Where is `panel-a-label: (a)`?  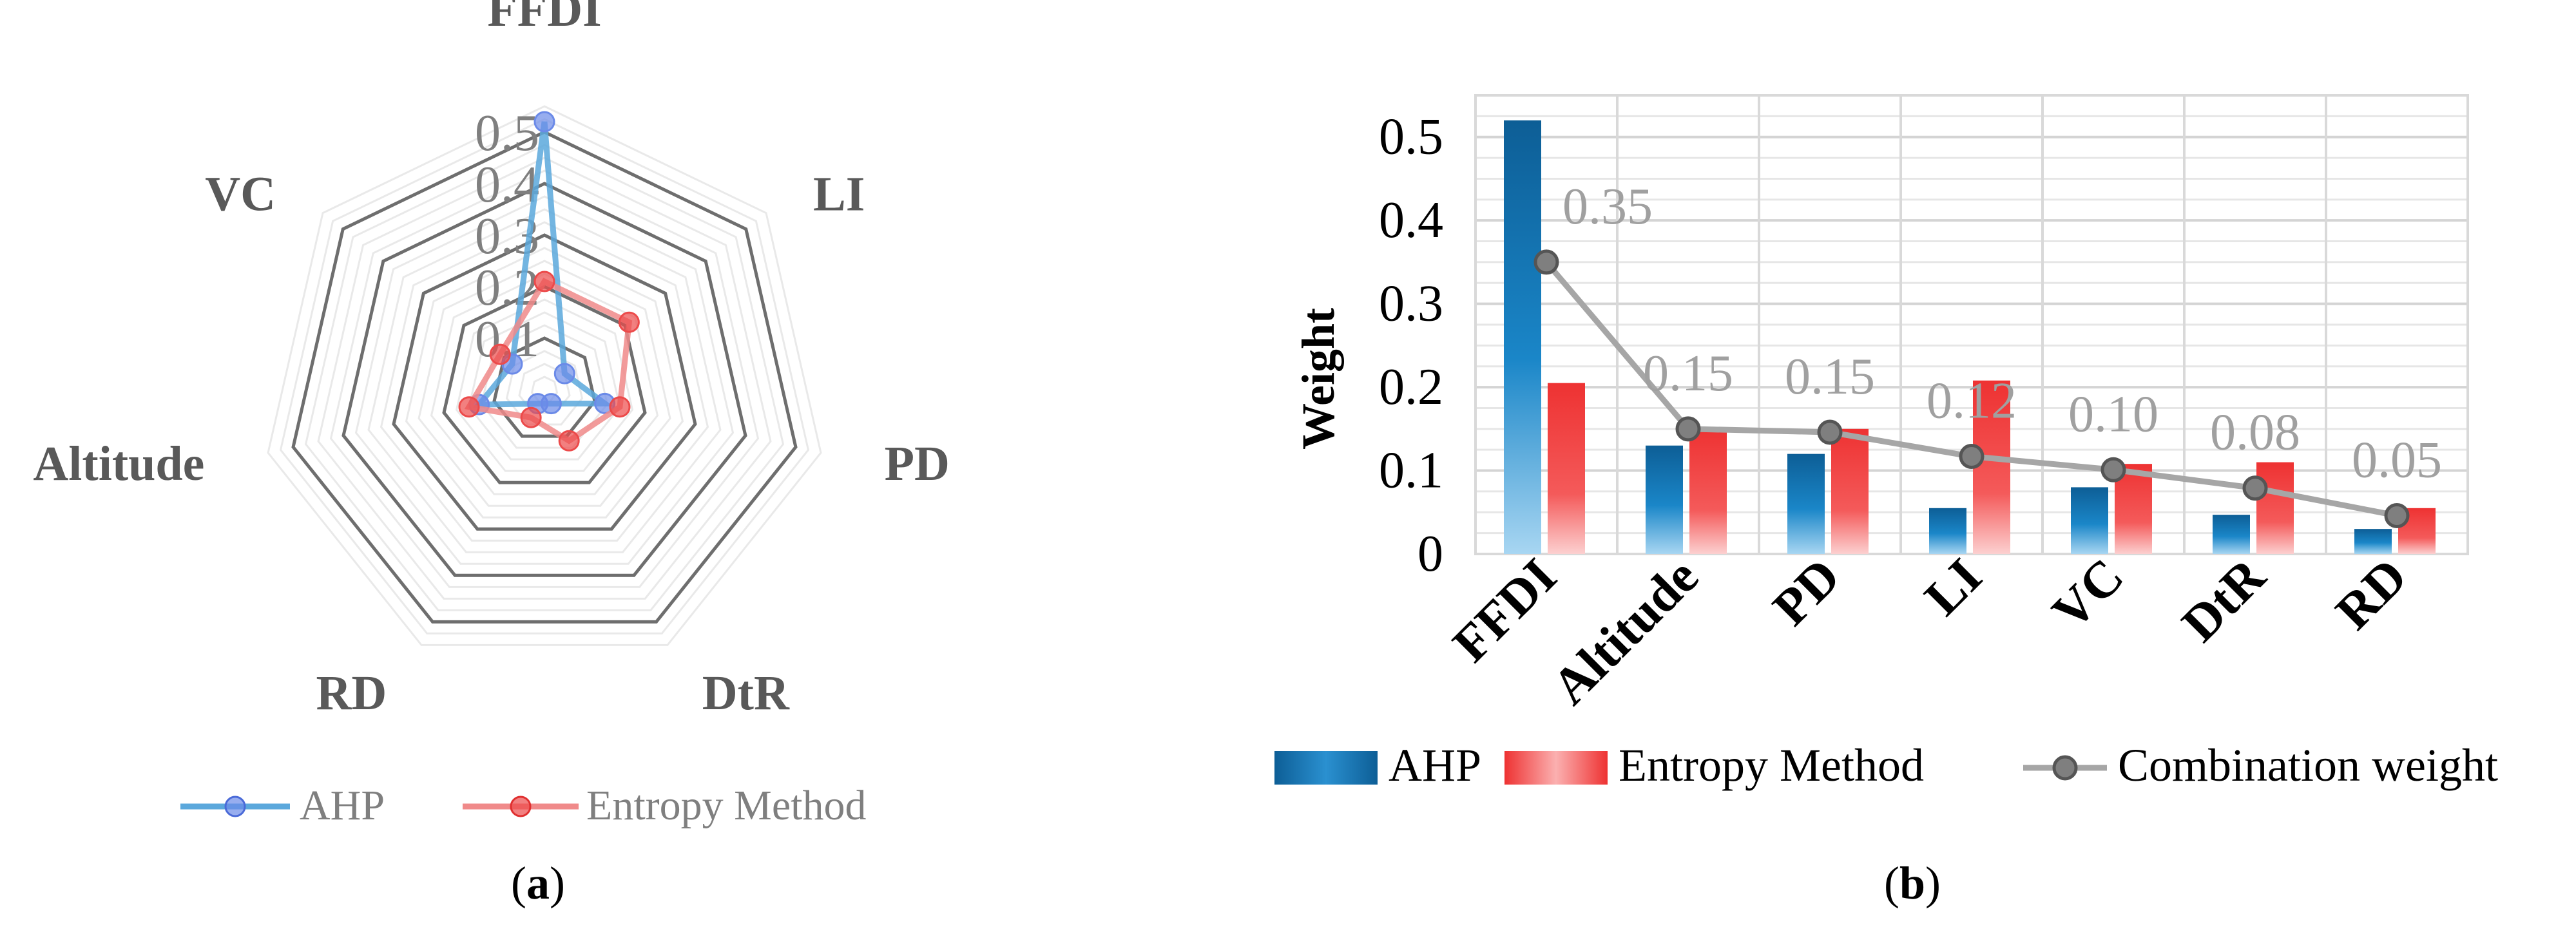
panel-a-label: (a) is located at coordinates (538, 883).